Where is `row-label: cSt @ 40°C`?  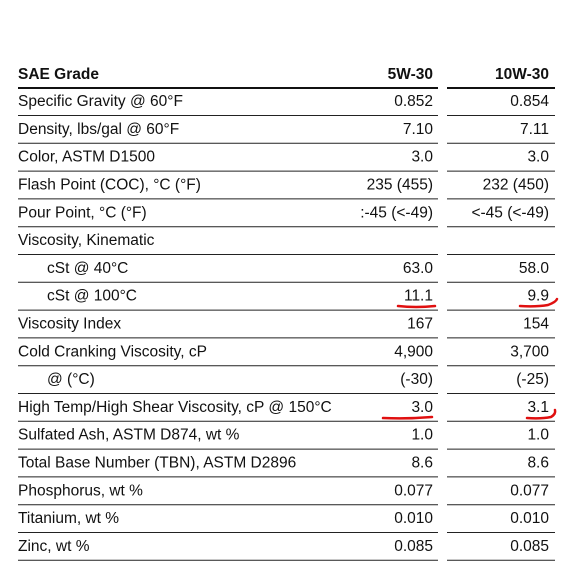 row-label: cSt @ 40°C is located at coordinates (87, 268).